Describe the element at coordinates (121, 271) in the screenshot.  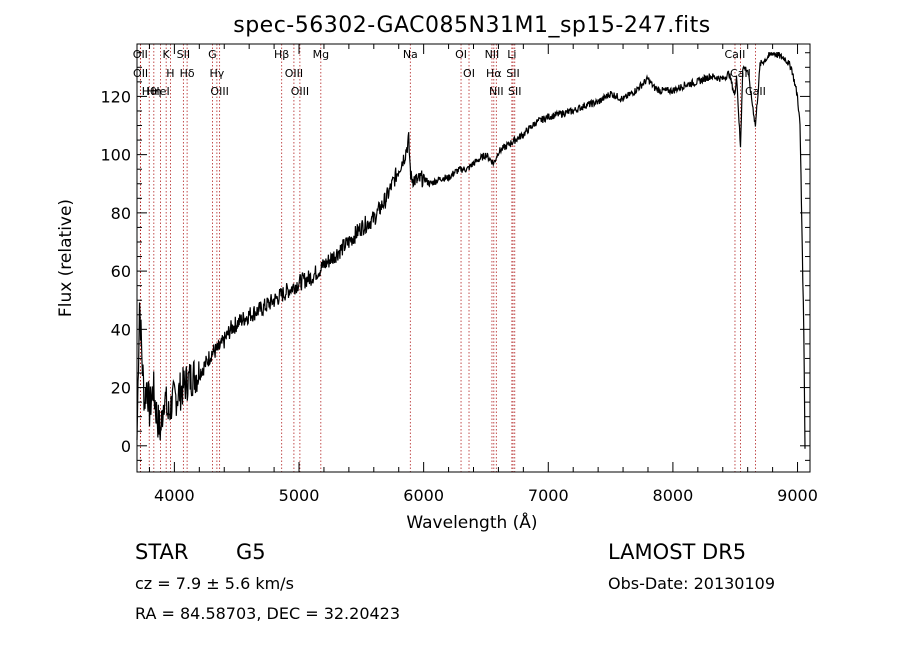
I see `y-tick-label: 60` at that location.